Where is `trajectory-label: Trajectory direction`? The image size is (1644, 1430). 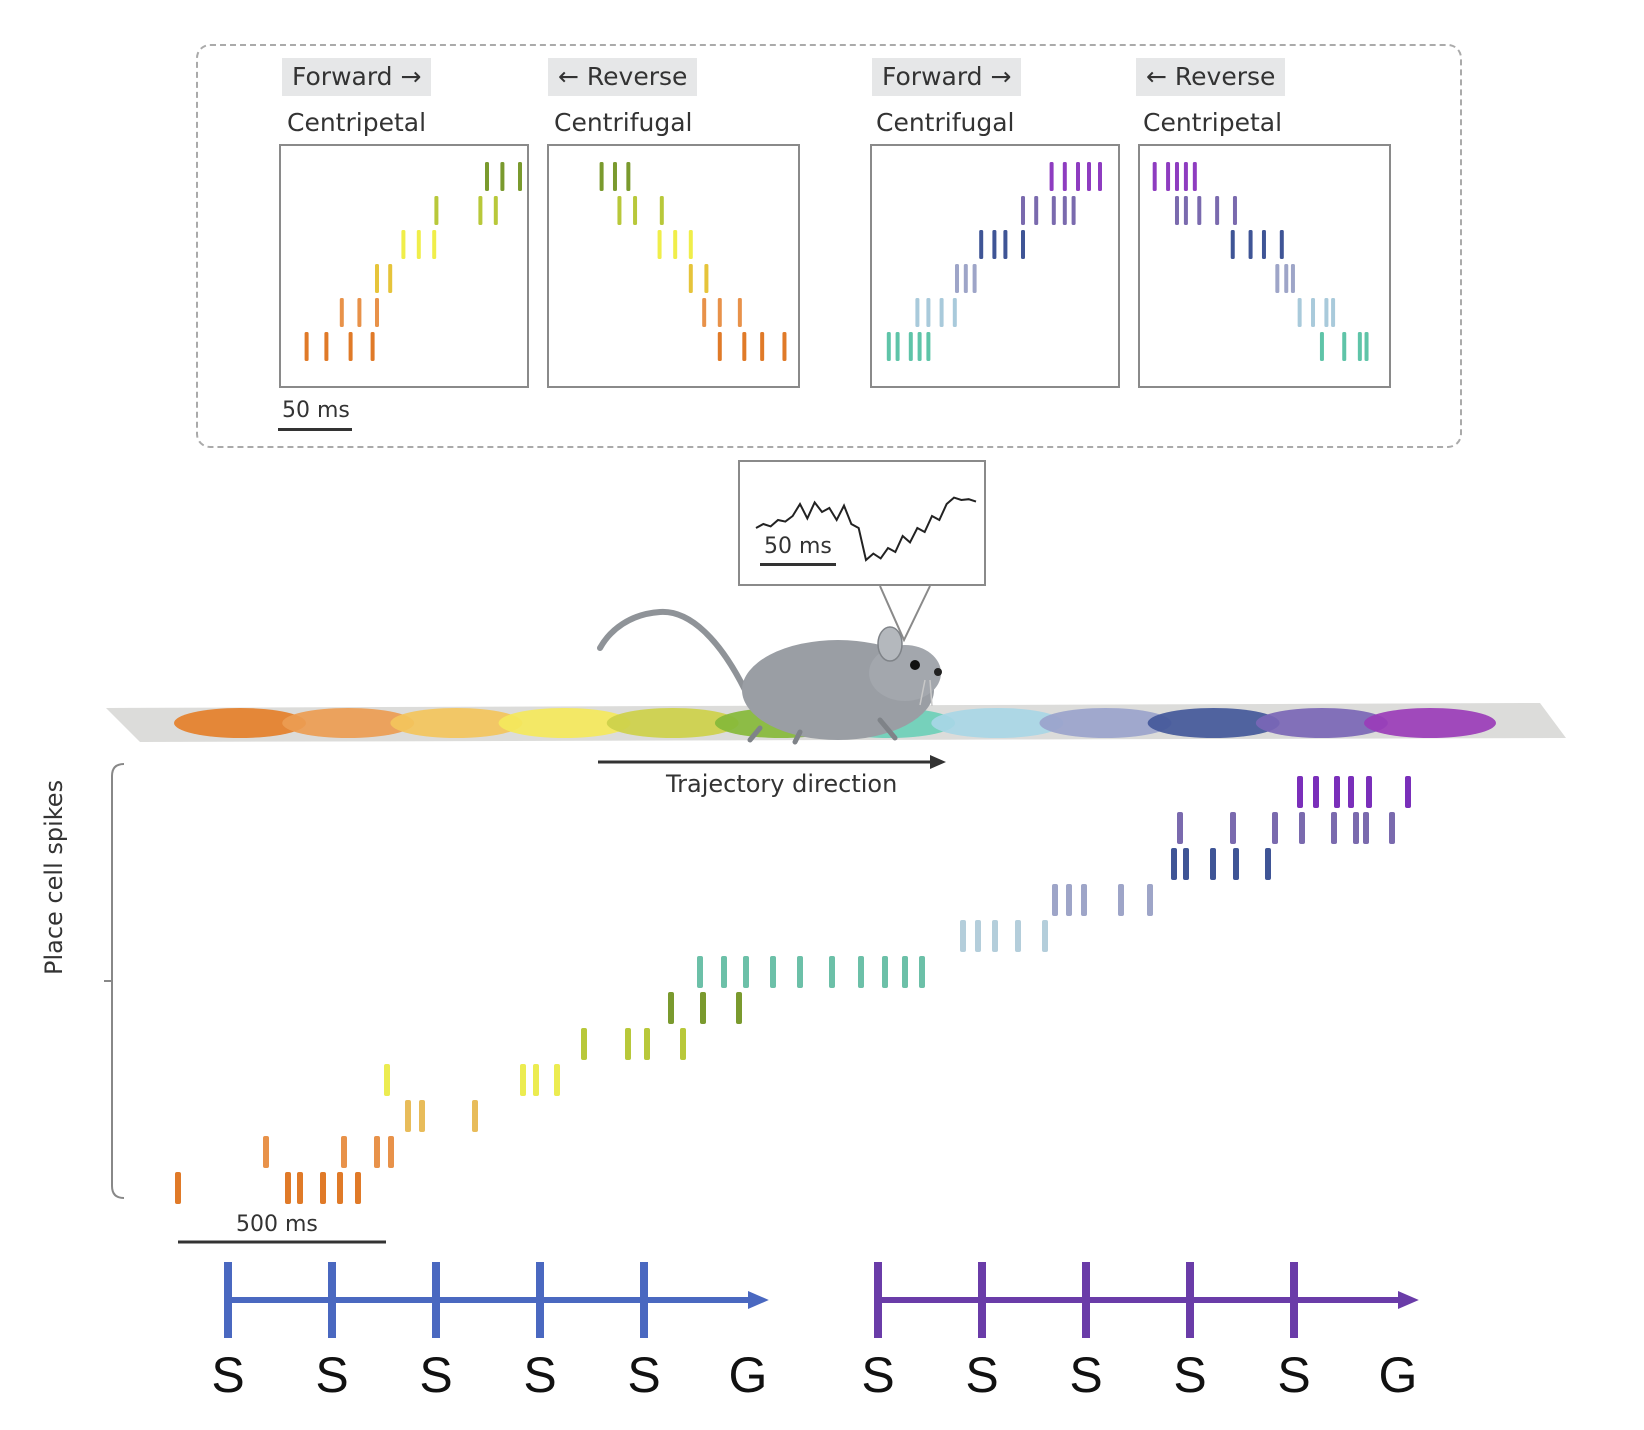
trajectory-label: Trajectory direction is located at coordinates (782, 784).